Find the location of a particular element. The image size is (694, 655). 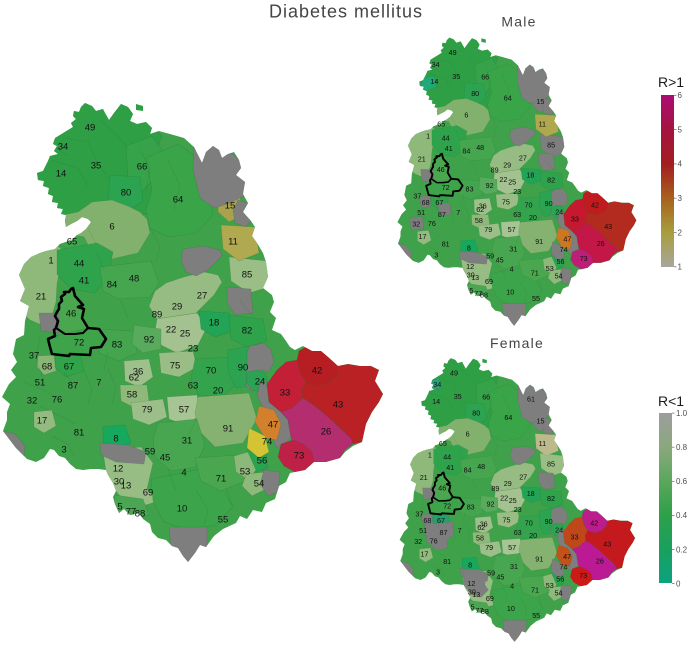

svg-text: 17 is located at coordinates (424, 554).